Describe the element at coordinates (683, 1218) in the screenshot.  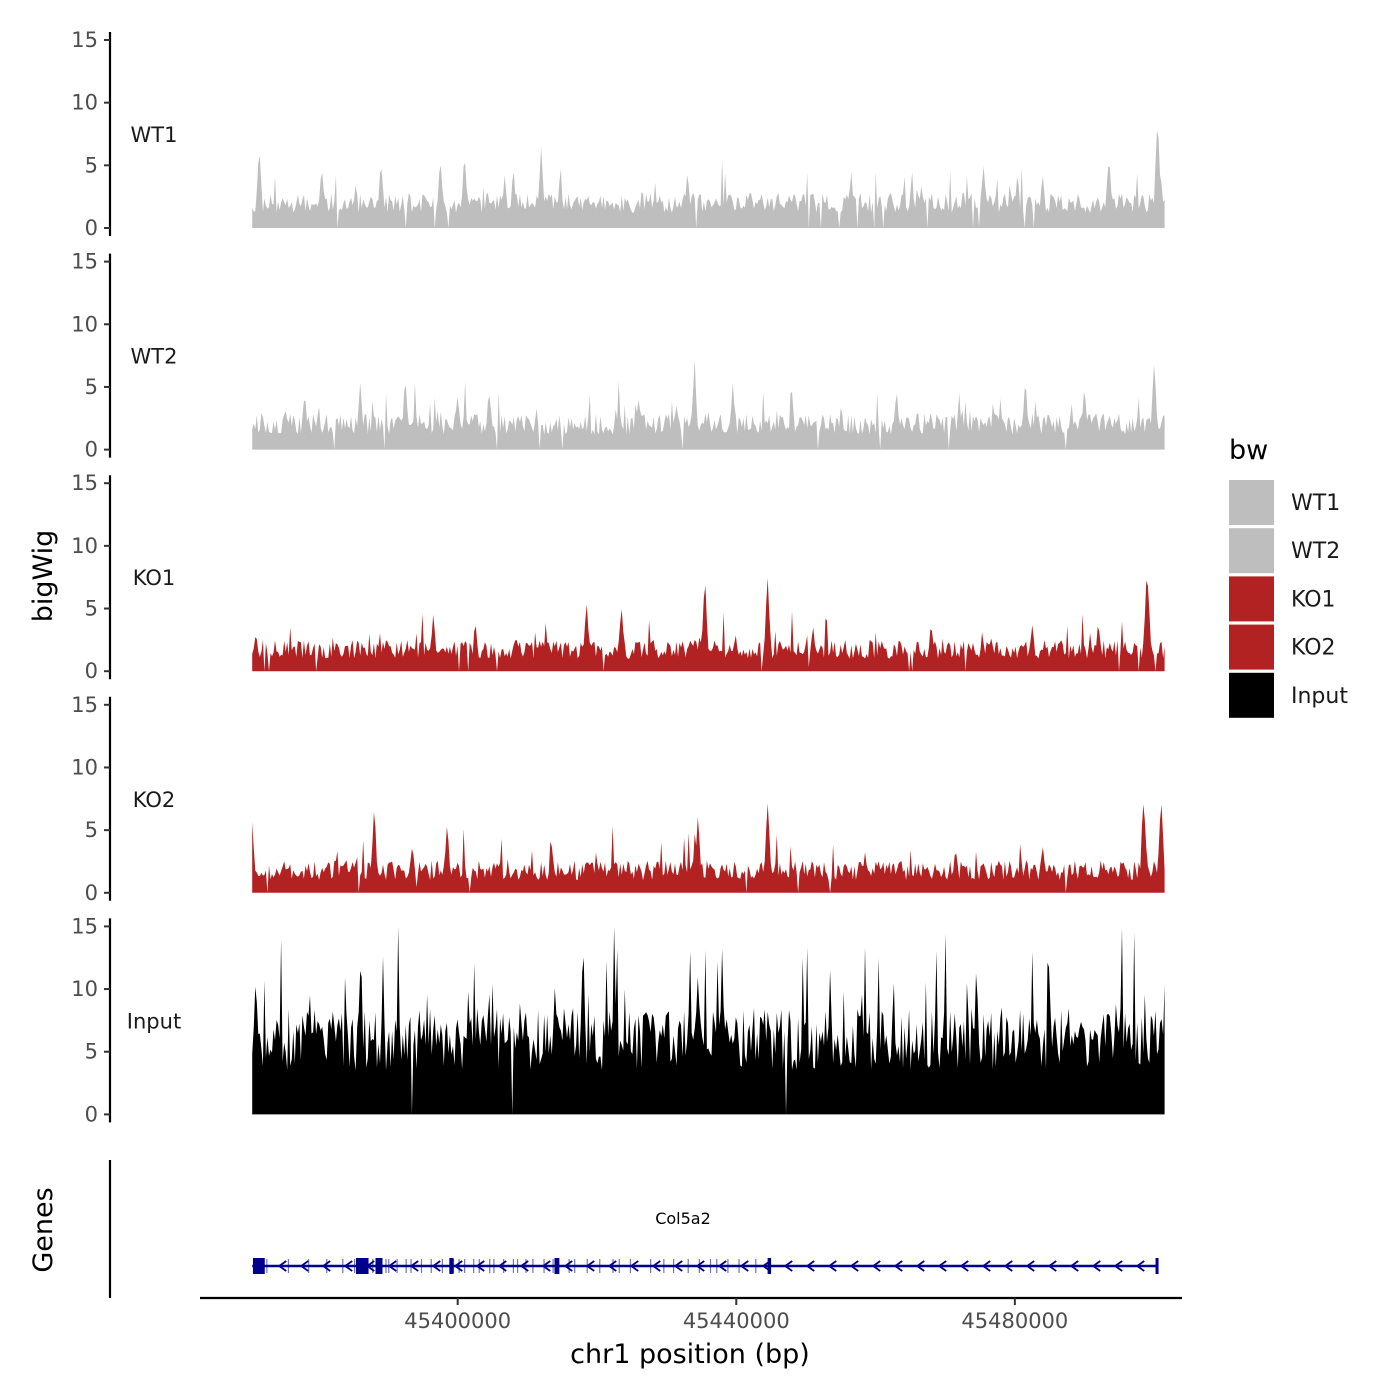
I see `gene-name-label: Col5a2` at that location.